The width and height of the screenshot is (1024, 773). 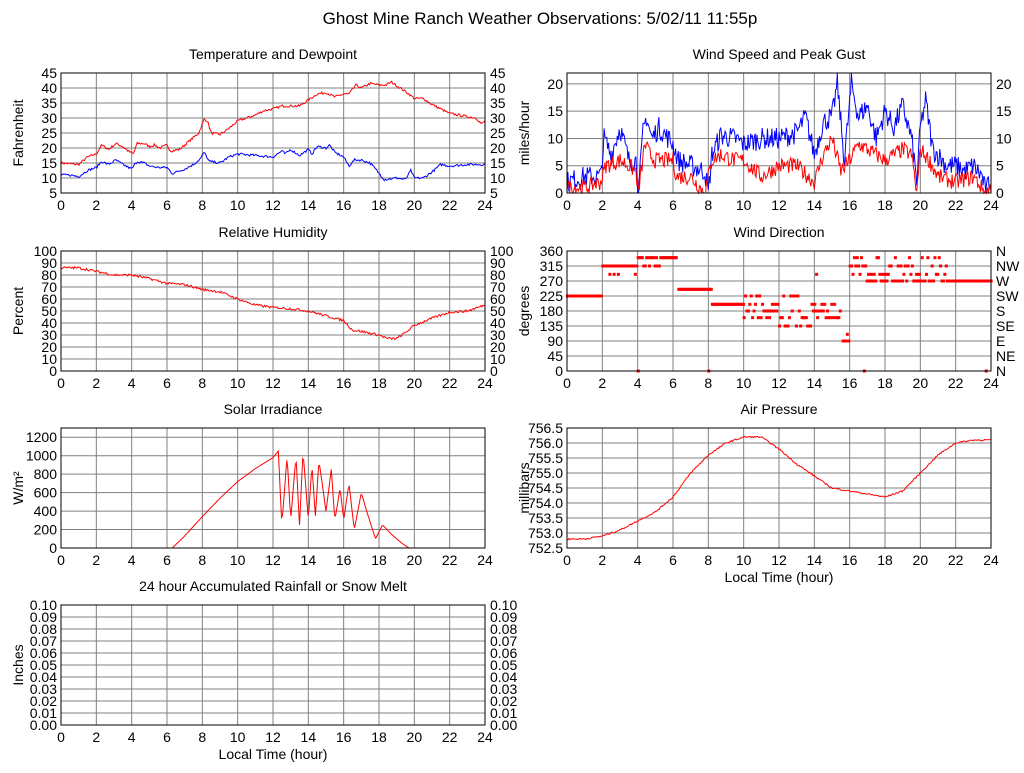 I want to click on right-tick-label: NE, so click(x=1005, y=356).